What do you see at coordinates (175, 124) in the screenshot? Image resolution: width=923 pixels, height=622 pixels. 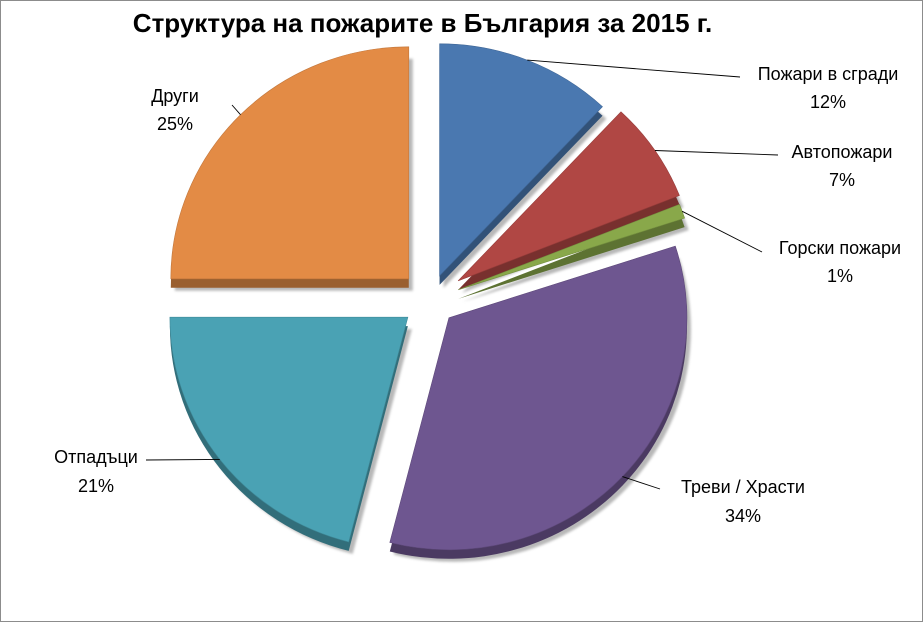 I see `slice-percent-5: 25%` at bounding box center [175, 124].